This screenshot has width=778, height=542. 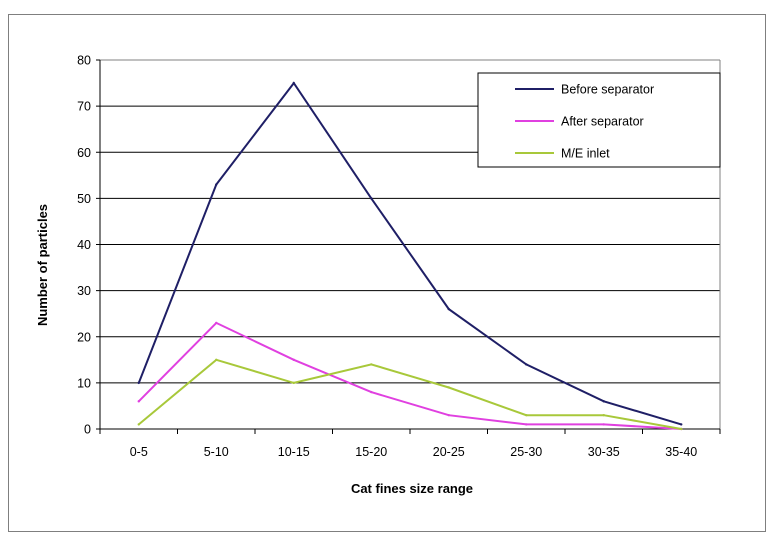 I want to click on legend-label: After separator, so click(x=602, y=122).